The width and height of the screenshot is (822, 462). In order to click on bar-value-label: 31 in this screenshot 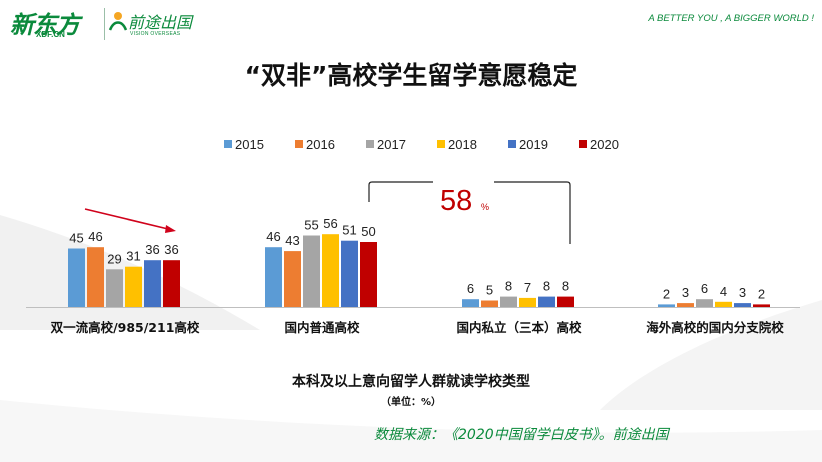, I will do `click(133, 256)`.